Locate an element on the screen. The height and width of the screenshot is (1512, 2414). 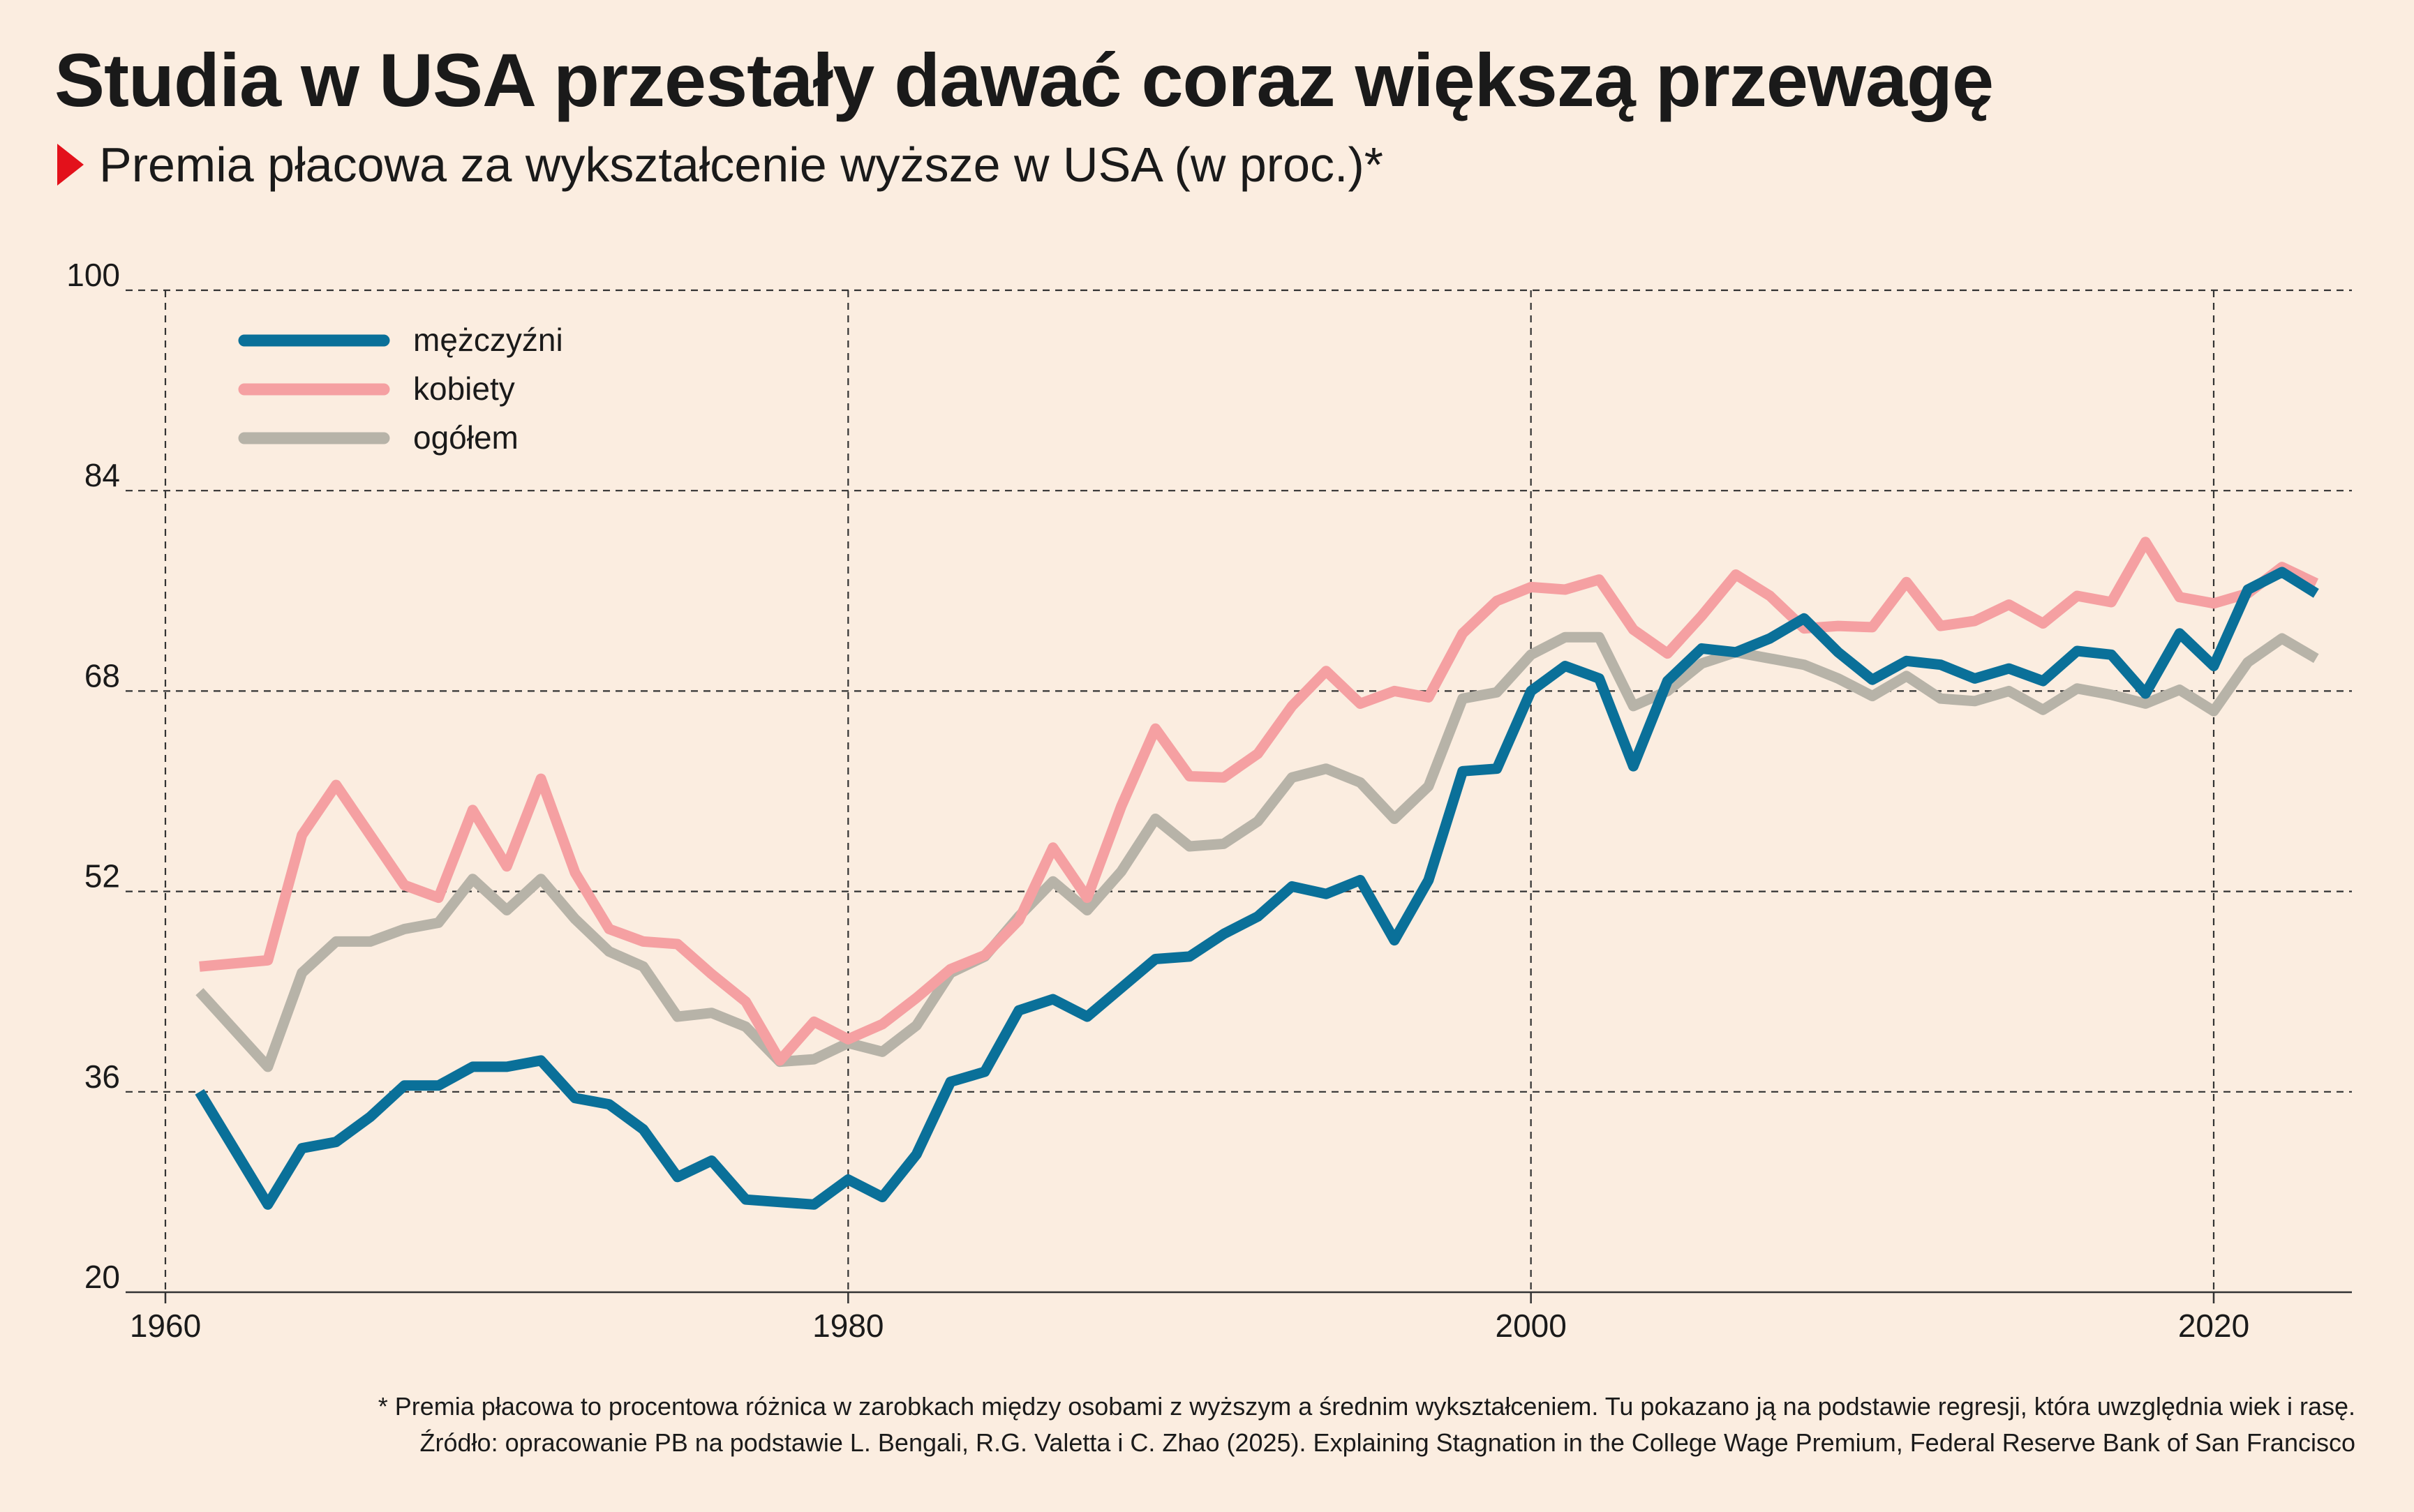
legend-label: mężczyźni is located at coordinates (488, 340).